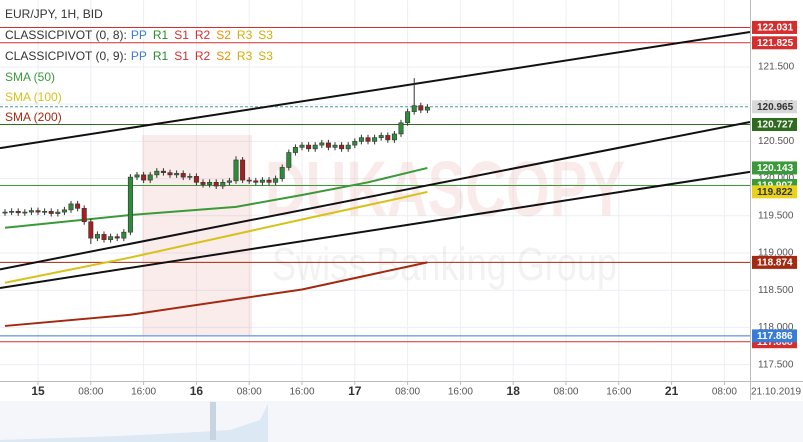 Image resolution: width=803 pixels, height=442 pixels. What do you see at coordinates (776, 327) in the screenshot?
I see `y-tick-label: 118.000` at bounding box center [776, 327].